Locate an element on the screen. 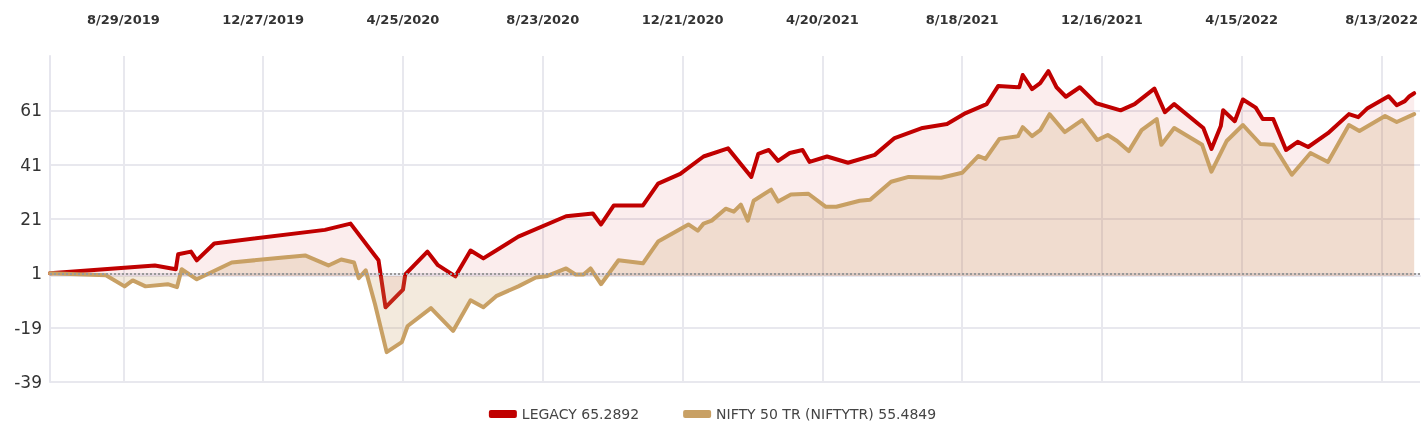 This screenshot has width=1425, height=432. y-tick-label: 41 is located at coordinates (31, 164).